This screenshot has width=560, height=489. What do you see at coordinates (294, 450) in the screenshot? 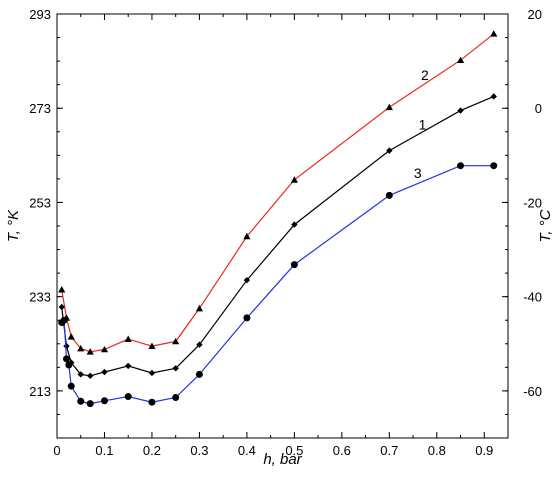
I see `x-tick-label: 0.5` at bounding box center [294, 450].